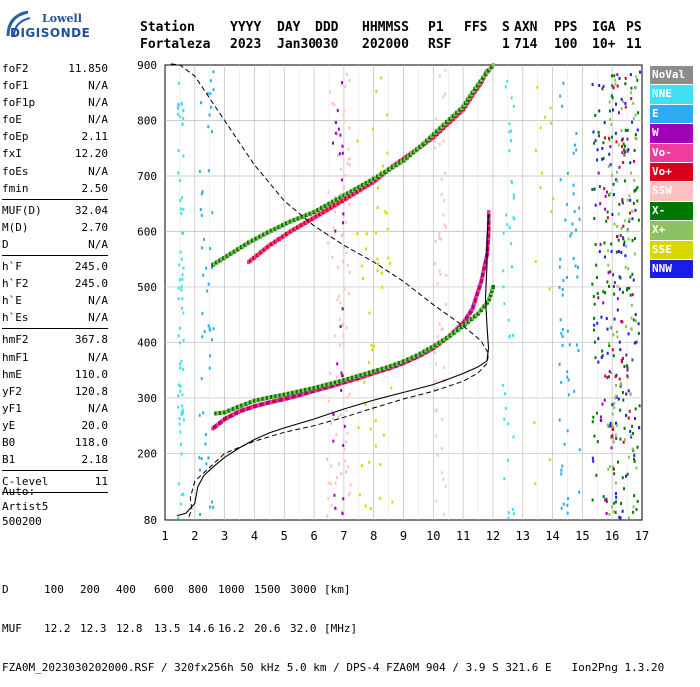 This screenshot has width=700, height=687. Describe the element at coordinates (671, 75) in the screenshot. I see `legend-entry-noval: NoVal` at that location.